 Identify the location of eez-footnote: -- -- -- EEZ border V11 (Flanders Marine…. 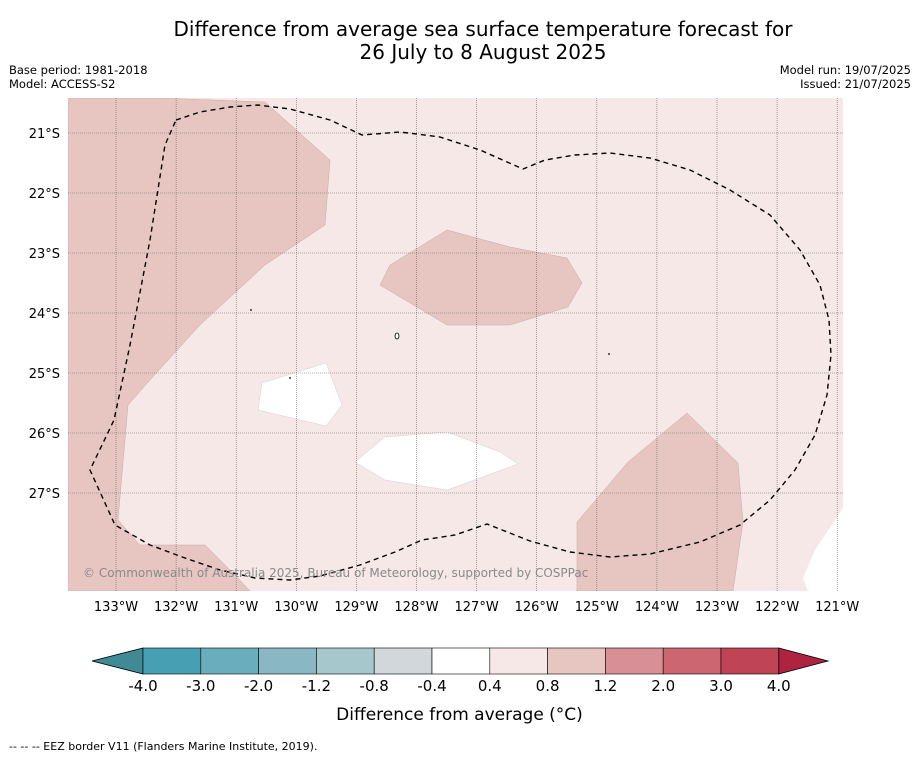
(163, 746).